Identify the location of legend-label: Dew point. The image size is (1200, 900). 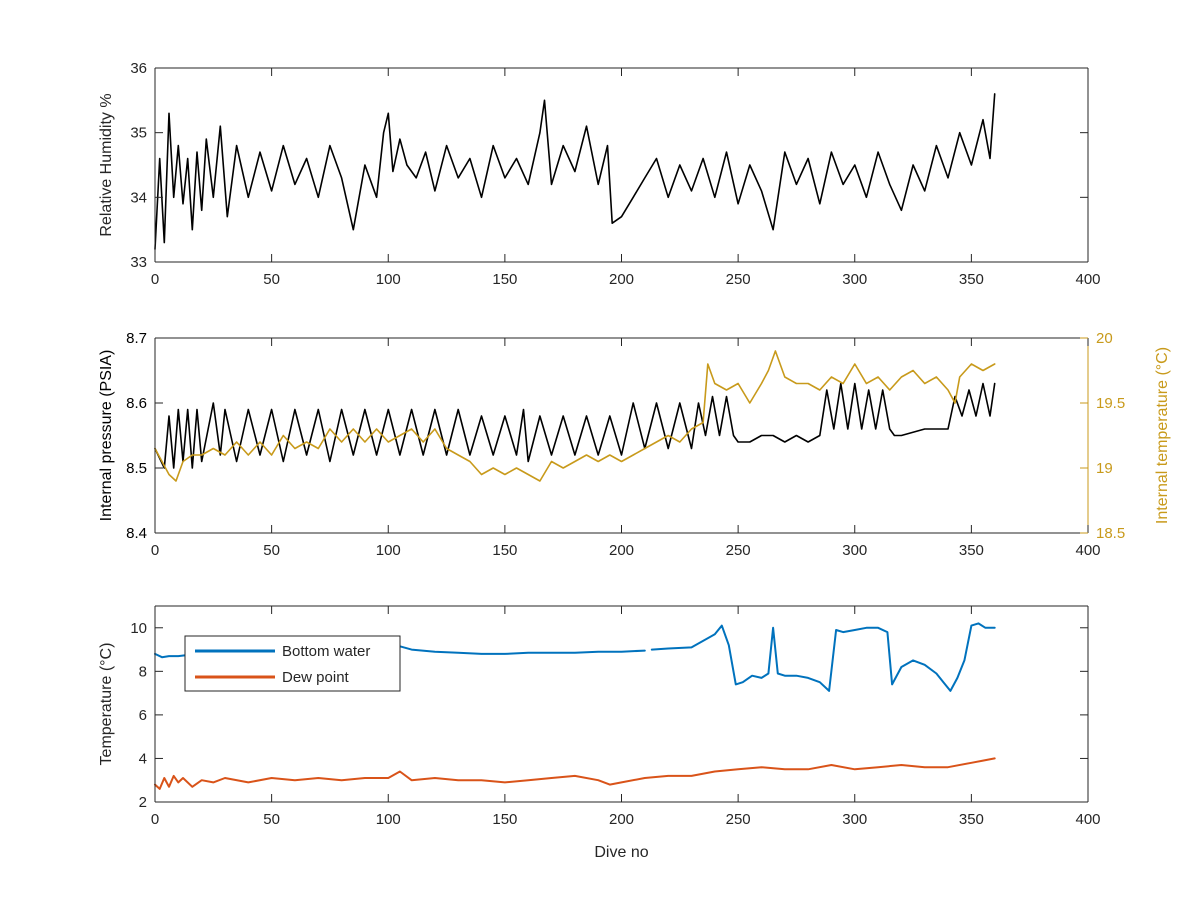
(316, 677).